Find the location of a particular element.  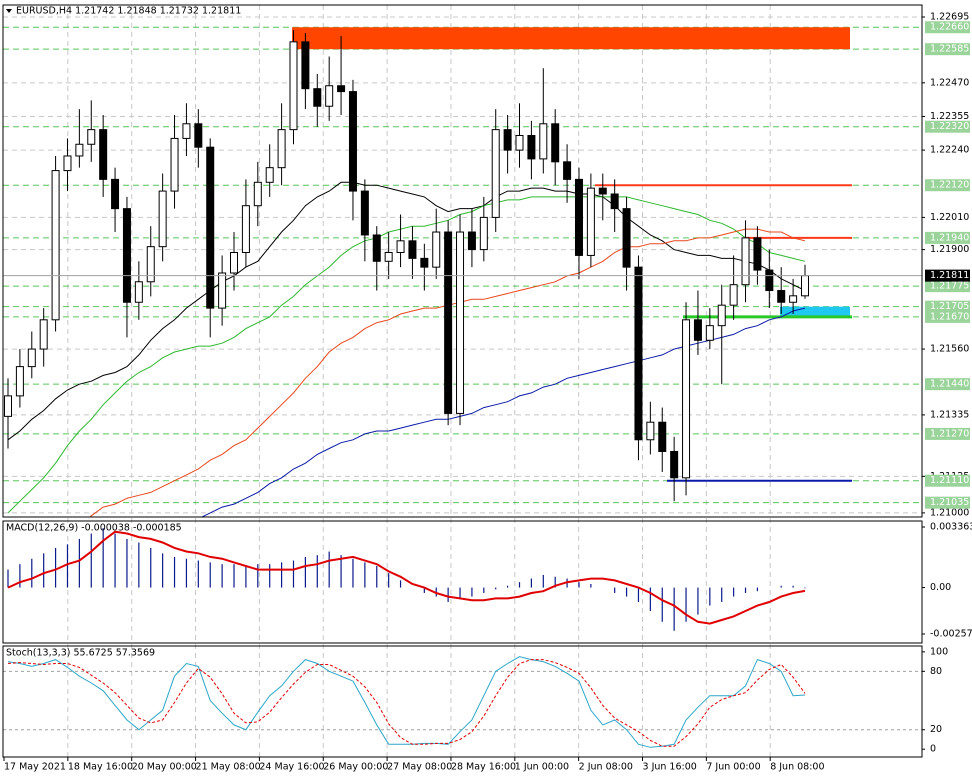

level-label: 1.21270 is located at coordinates (949, 433).